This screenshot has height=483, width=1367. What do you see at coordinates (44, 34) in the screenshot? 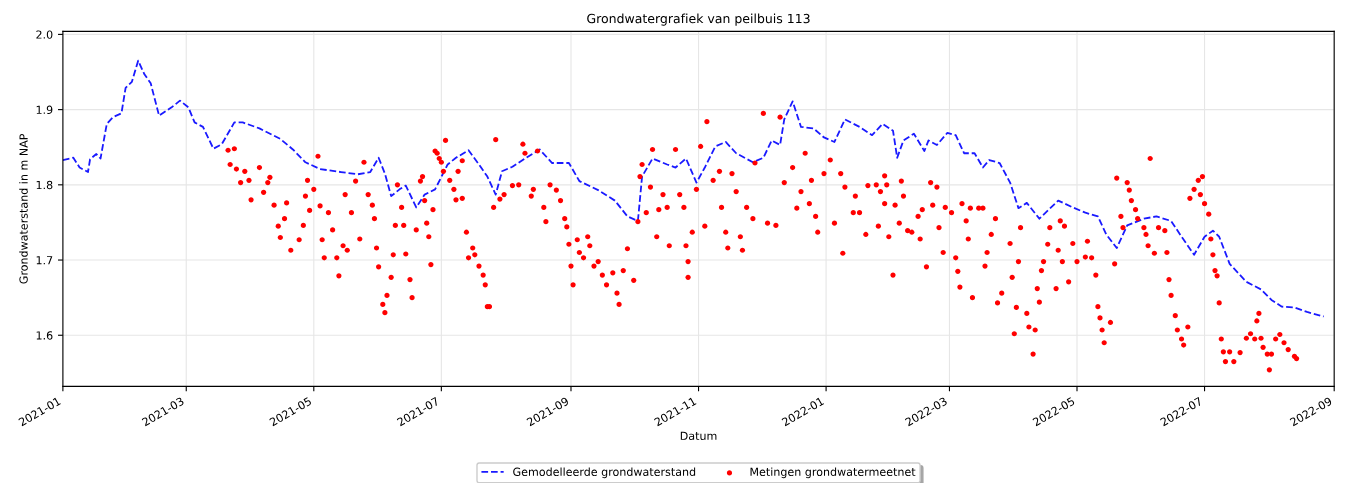
I see `y-tick-label: 2.0` at bounding box center [44, 34].